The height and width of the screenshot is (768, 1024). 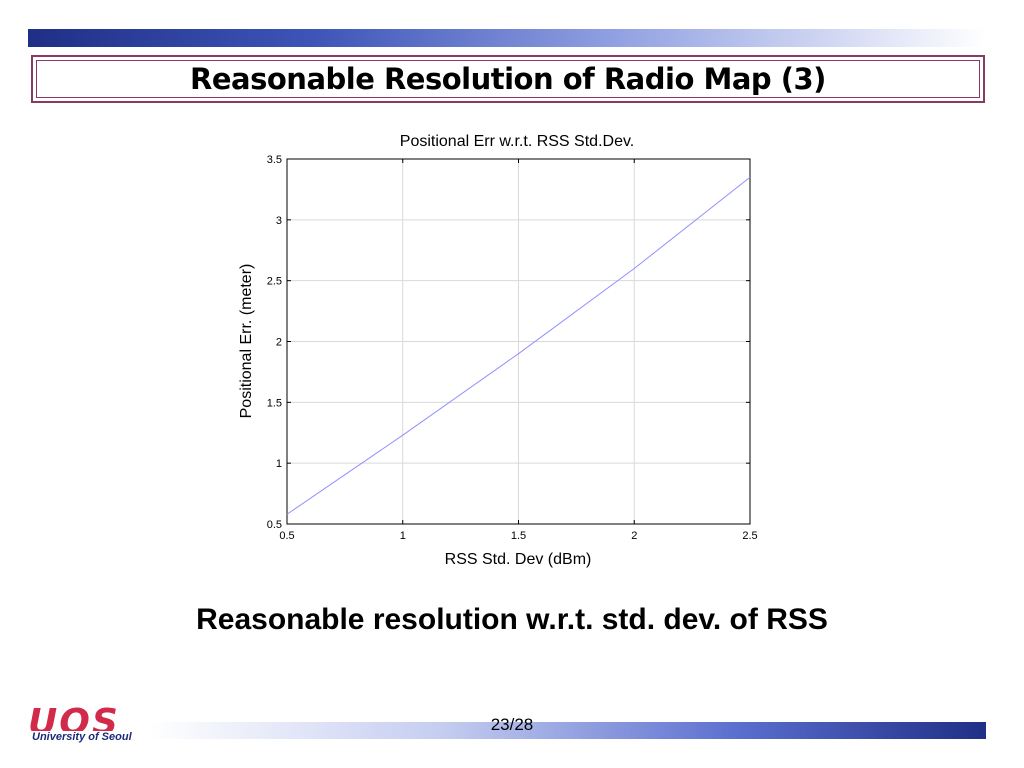 I want to click on y-tick-label: 3.5, so click(x=274, y=160).